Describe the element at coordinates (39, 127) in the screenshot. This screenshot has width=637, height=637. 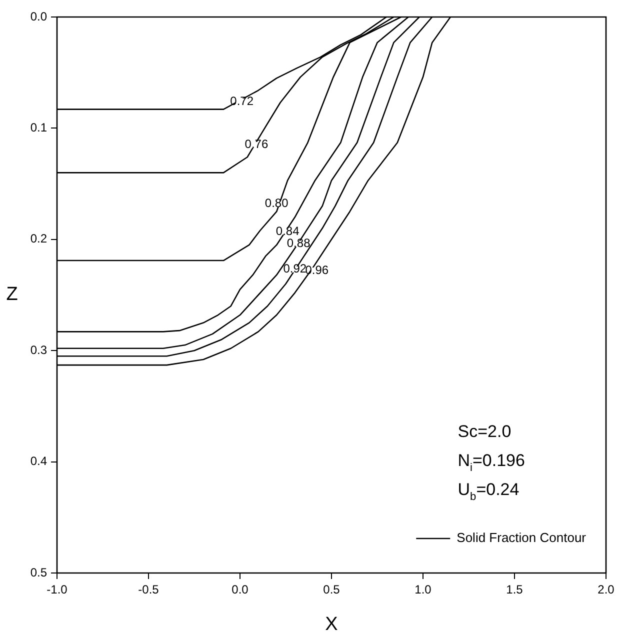
I see `y-tick-label: 0.1` at that location.